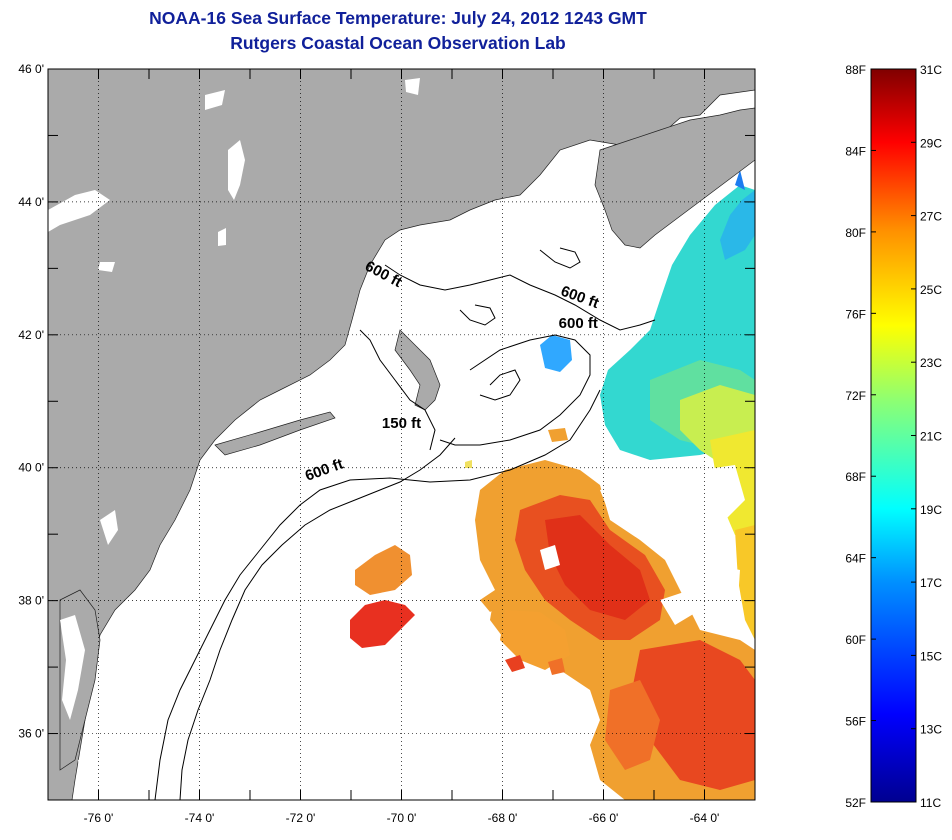 The height and width of the screenshot is (840, 952). I want to click on lat-tick-label: 44 0', so click(31, 202).